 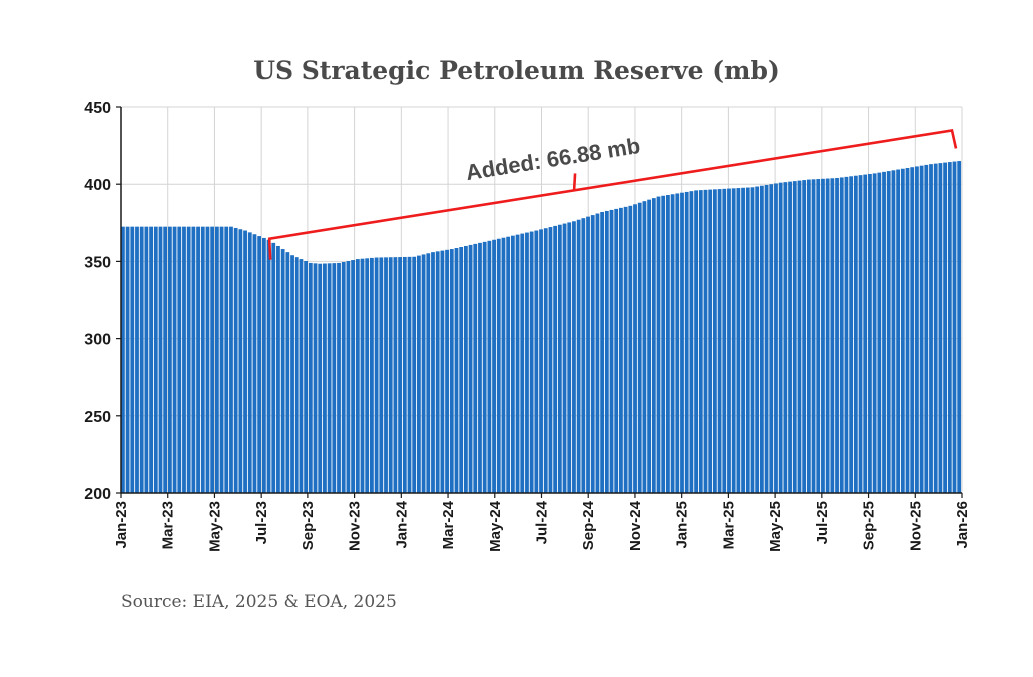 I want to click on x-tick-label: Sep-23, so click(x=308, y=525).